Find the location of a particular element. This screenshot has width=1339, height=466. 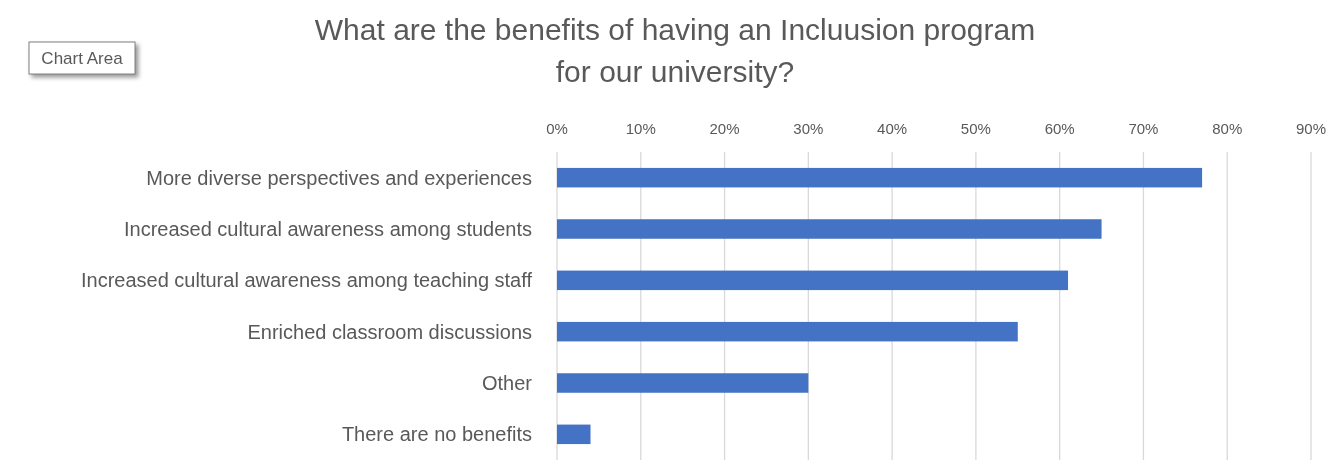

y-tick-label: Increased cultural awareness among students is located at coordinates (327, 229).